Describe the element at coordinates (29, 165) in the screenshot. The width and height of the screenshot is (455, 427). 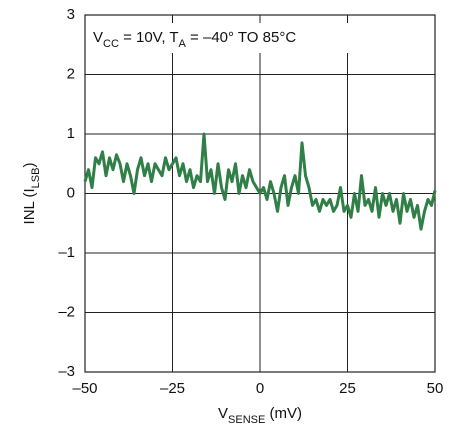
I see `y-axis-title-part: )` at that location.